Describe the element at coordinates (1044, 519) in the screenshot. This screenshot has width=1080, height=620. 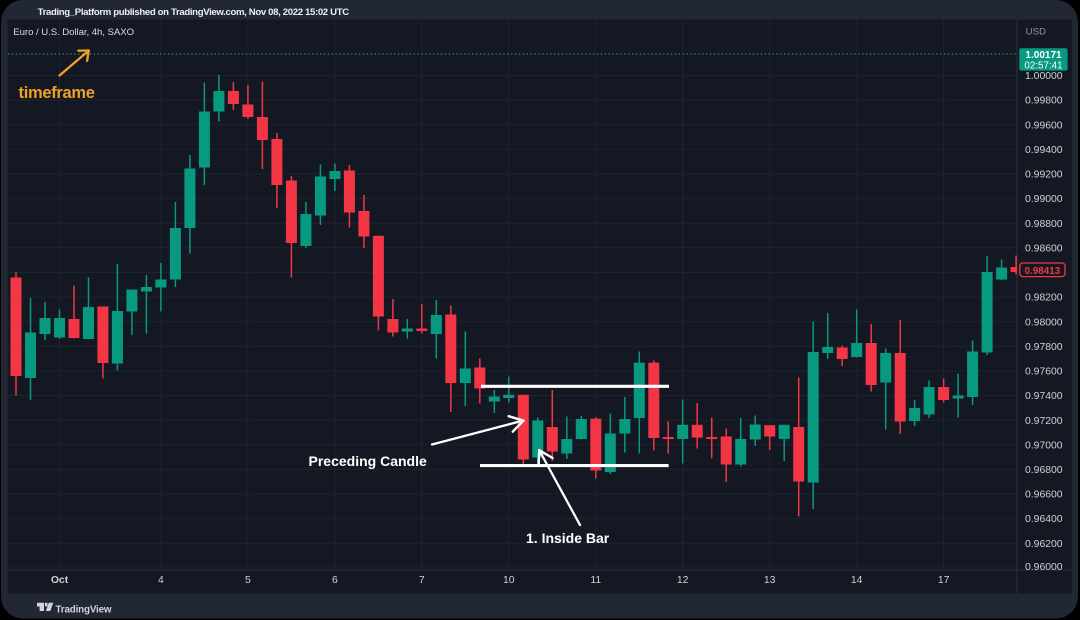
I see `svg-text: 0.96400` at that location.